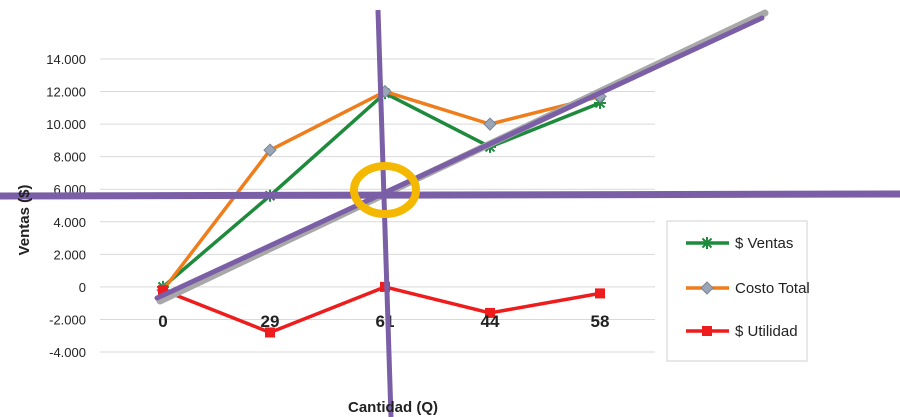 This screenshot has height=417, width=900. Describe the element at coordinates (67, 352) in the screenshot. I see `y-tick-label: -4.000` at that location.